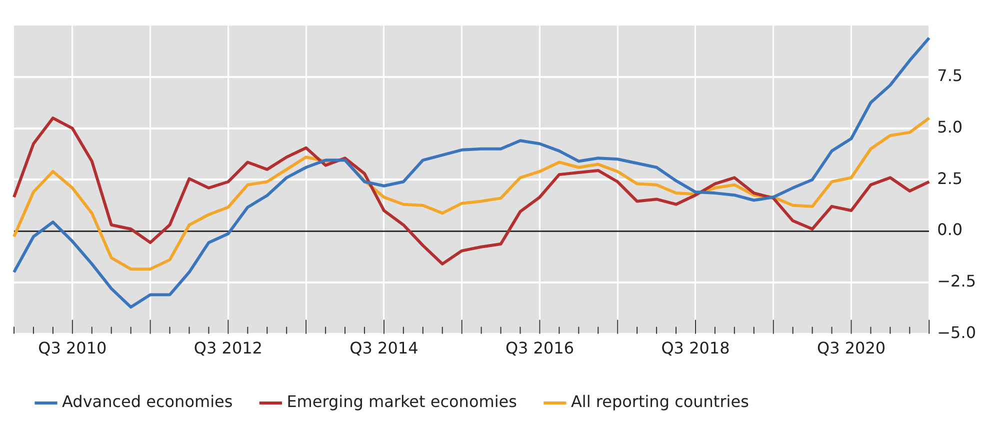 The image size is (996, 429). What do you see at coordinates (147, 402) in the screenshot?
I see `legend-label: Advanced economies` at bounding box center [147, 402].